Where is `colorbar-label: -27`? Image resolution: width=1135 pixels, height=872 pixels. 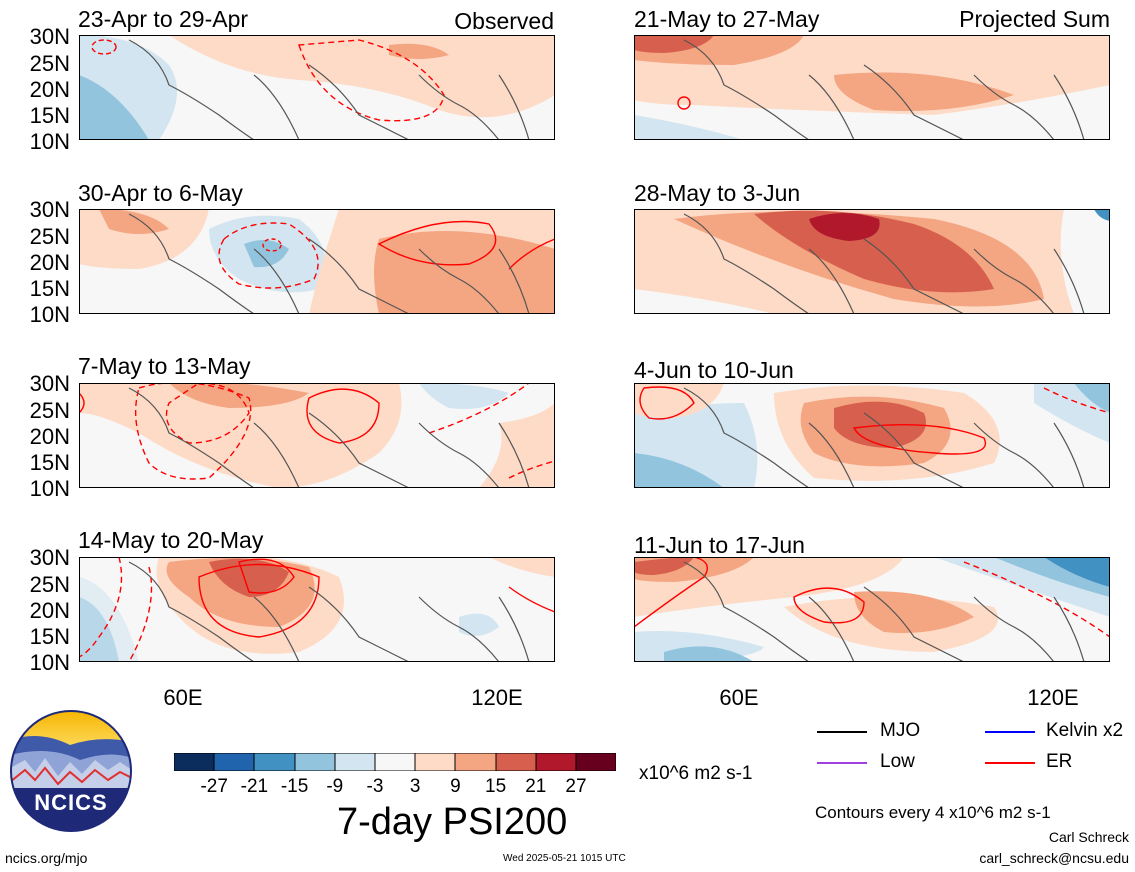 colorbar-label: -27 is located at coordinates (214, 786).